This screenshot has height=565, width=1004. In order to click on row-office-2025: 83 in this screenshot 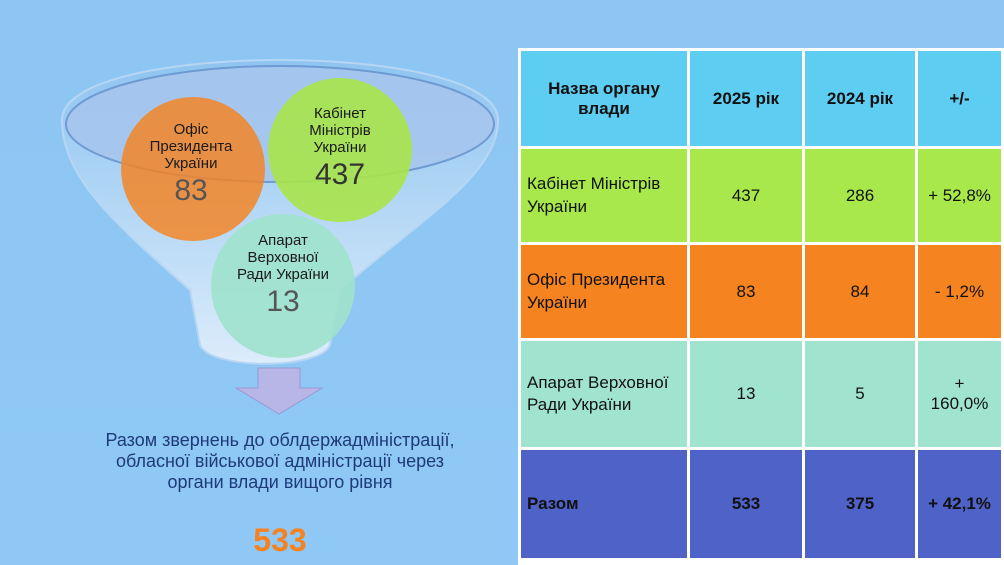, I will do `click(746, 291)`.